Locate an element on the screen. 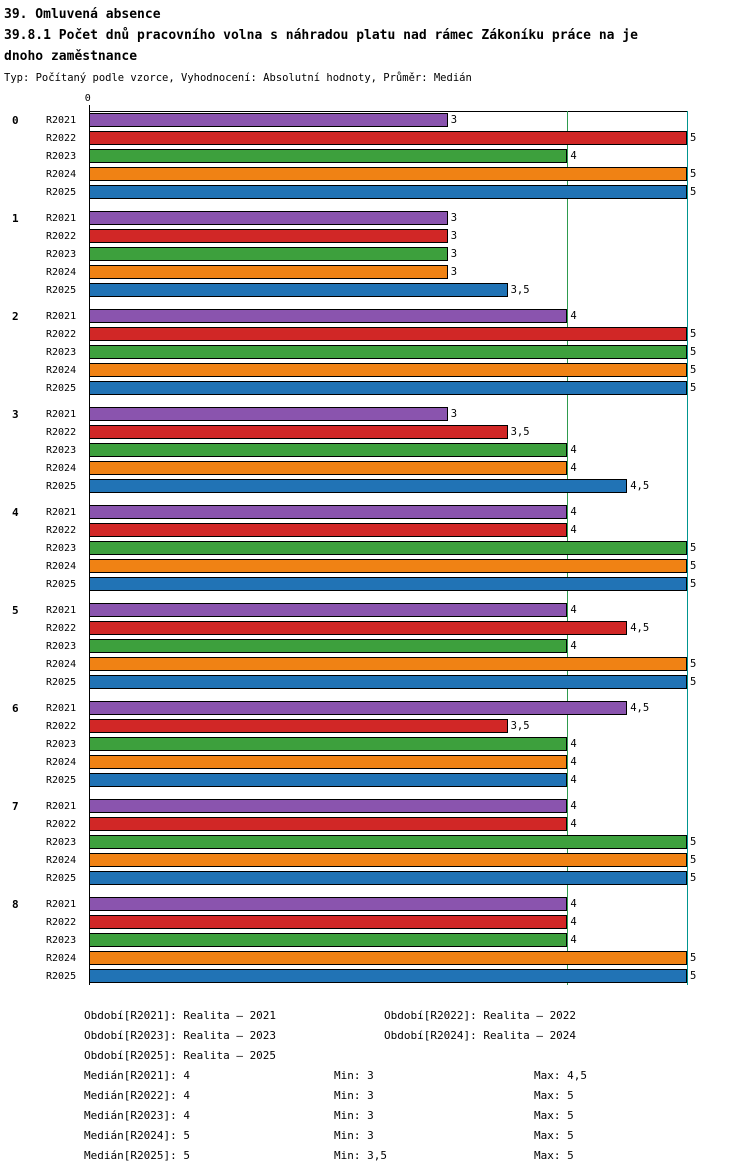 This screenshot has height=1175, width=750. bar-row: R2023 5 is located at coordinates (374, 548).